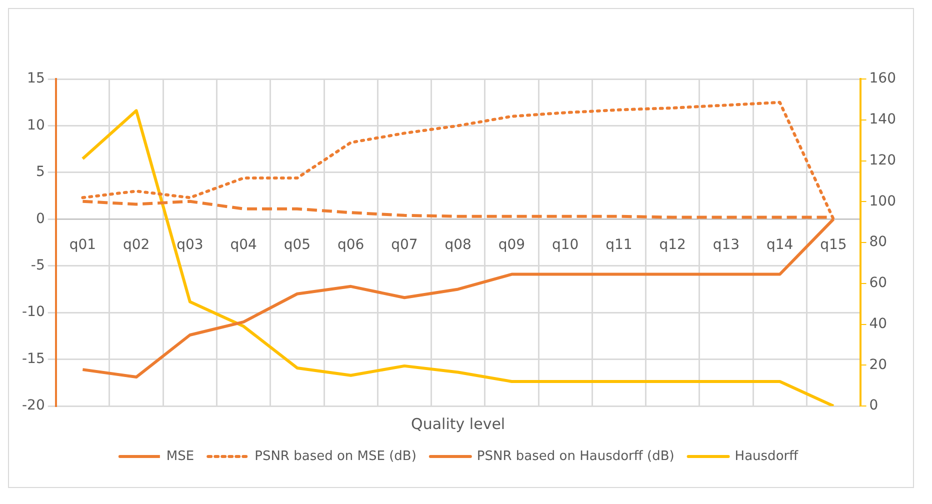 The image size is (932, 504). What do you see at coordinates (565, 245) in the screenshot?
I see `x-tick-label: q10` at bounding box center [565, 245].